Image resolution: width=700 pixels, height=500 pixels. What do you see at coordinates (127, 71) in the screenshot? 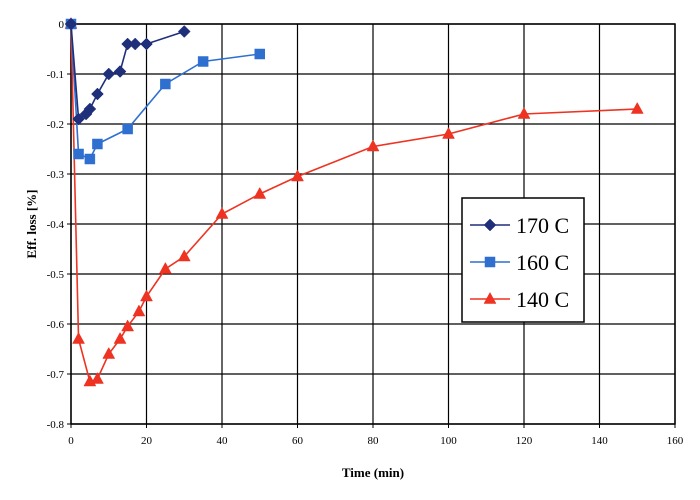
I see `series-diamond` at bounding box center [127, 71].